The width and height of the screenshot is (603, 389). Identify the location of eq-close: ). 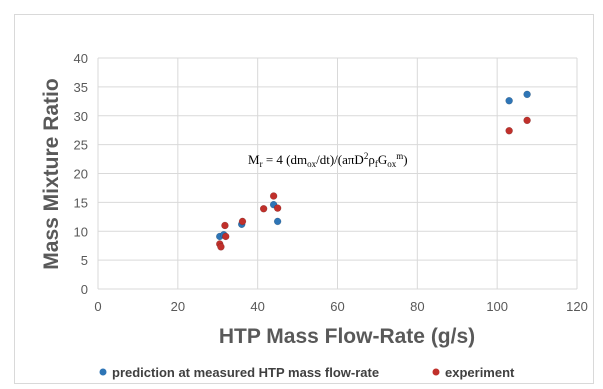
(405, 159).